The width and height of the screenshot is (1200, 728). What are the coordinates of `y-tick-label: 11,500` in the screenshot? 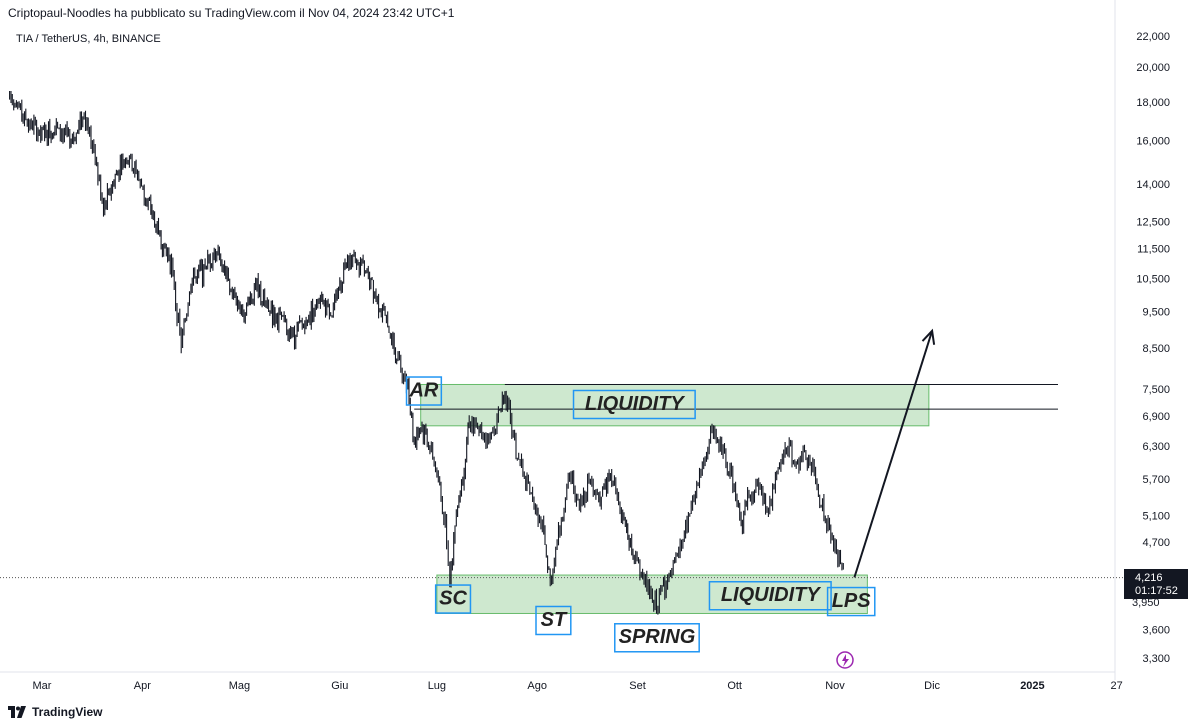 It's located at (1153, 250).